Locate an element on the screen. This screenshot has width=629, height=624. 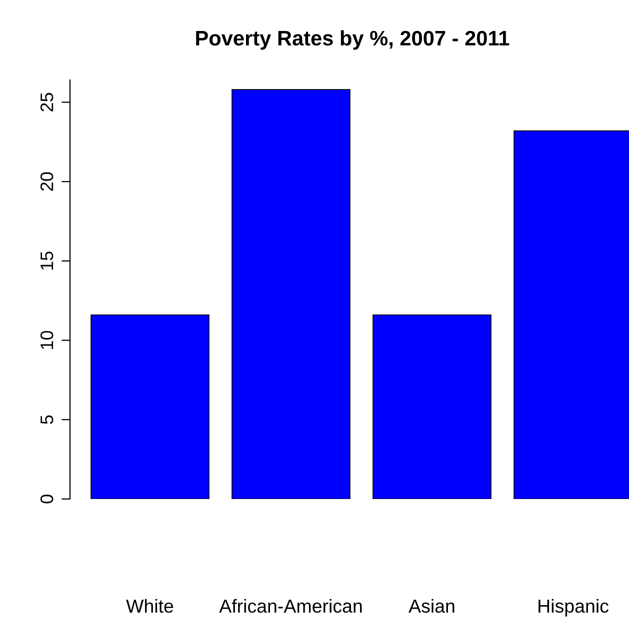
y-tick-label: 25 is located at coordinates (47, 102).